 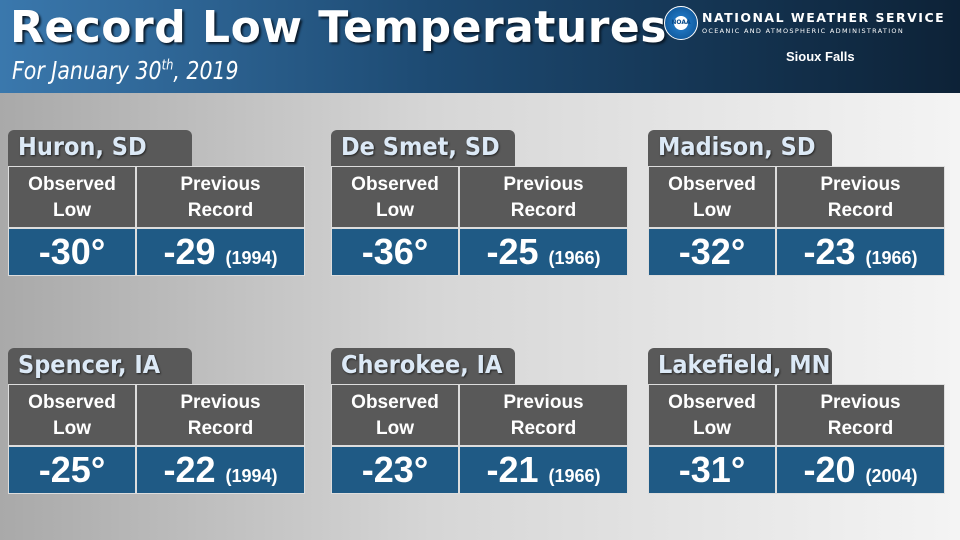 What do you see at coordinates (891, 476) in the screenshot?
I see `record-year: (2004)` at bounding box center [891, 476].